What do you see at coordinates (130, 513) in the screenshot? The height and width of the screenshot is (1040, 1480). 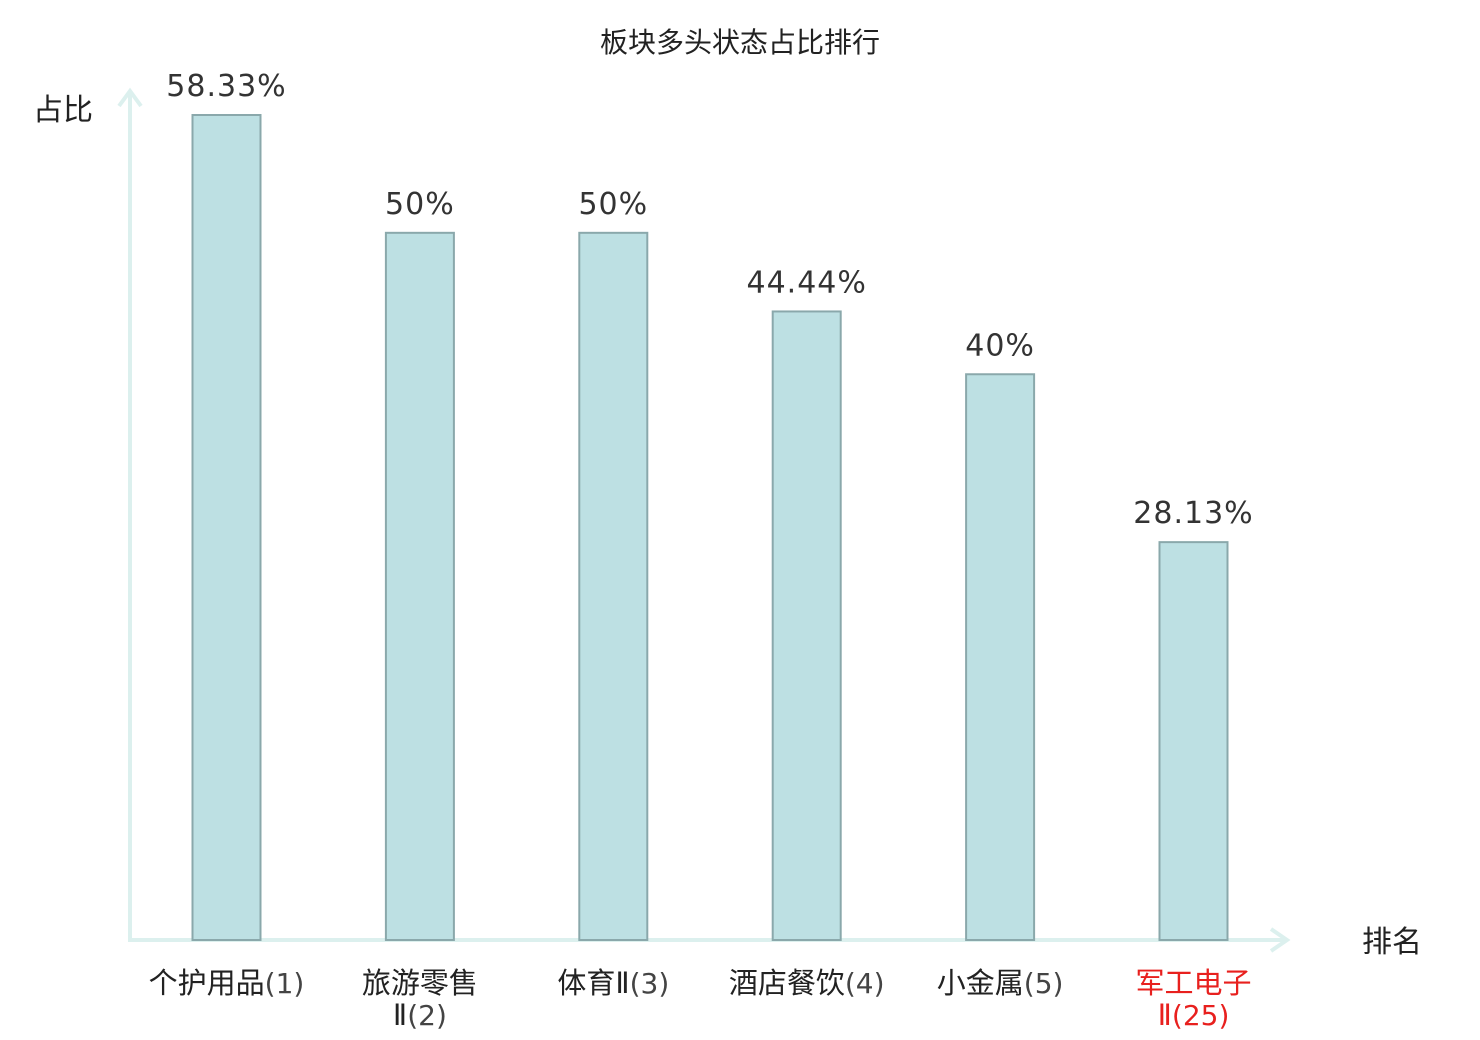 I see `y-axis` at bounding box center [130, 513].